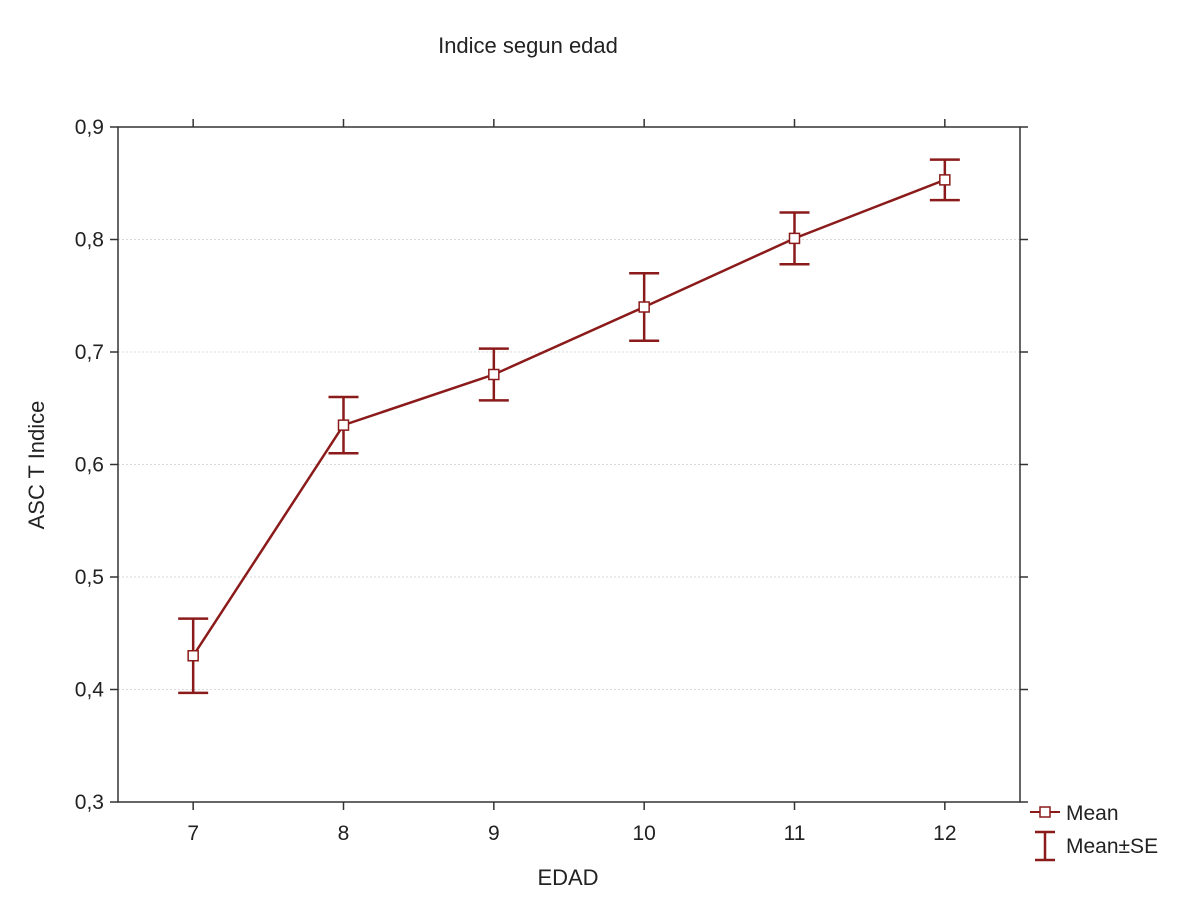  I want to click on legend-se-label: Mean±SE, so click(1112, 846).